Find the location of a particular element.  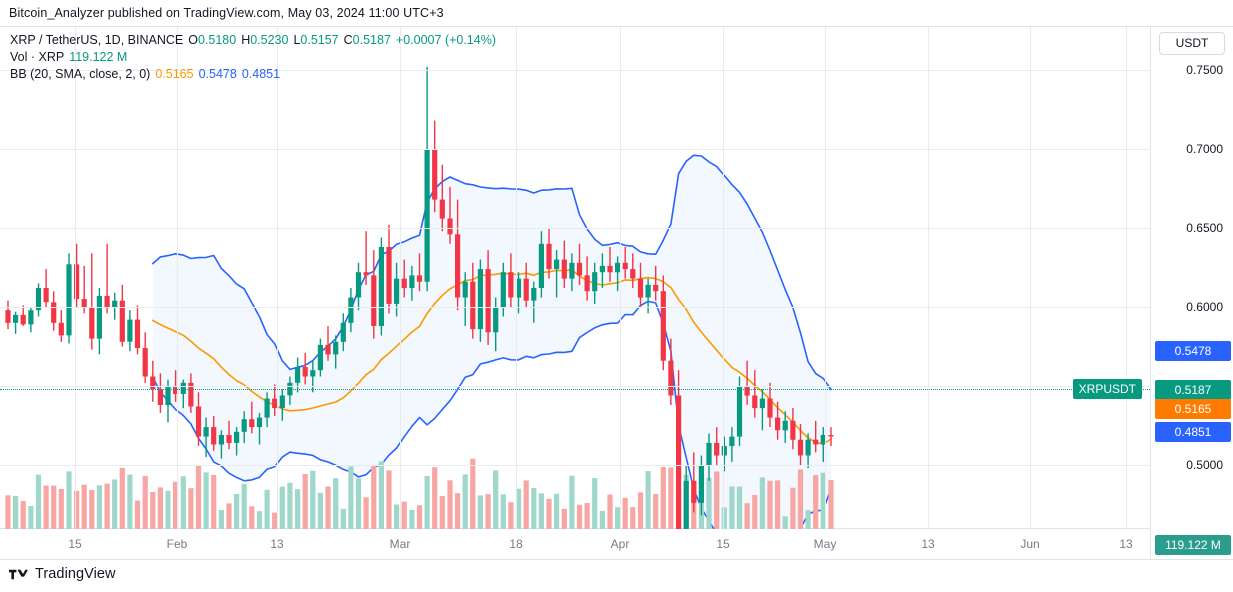

grid-line-horizontal is located at coordinates (575, 386).